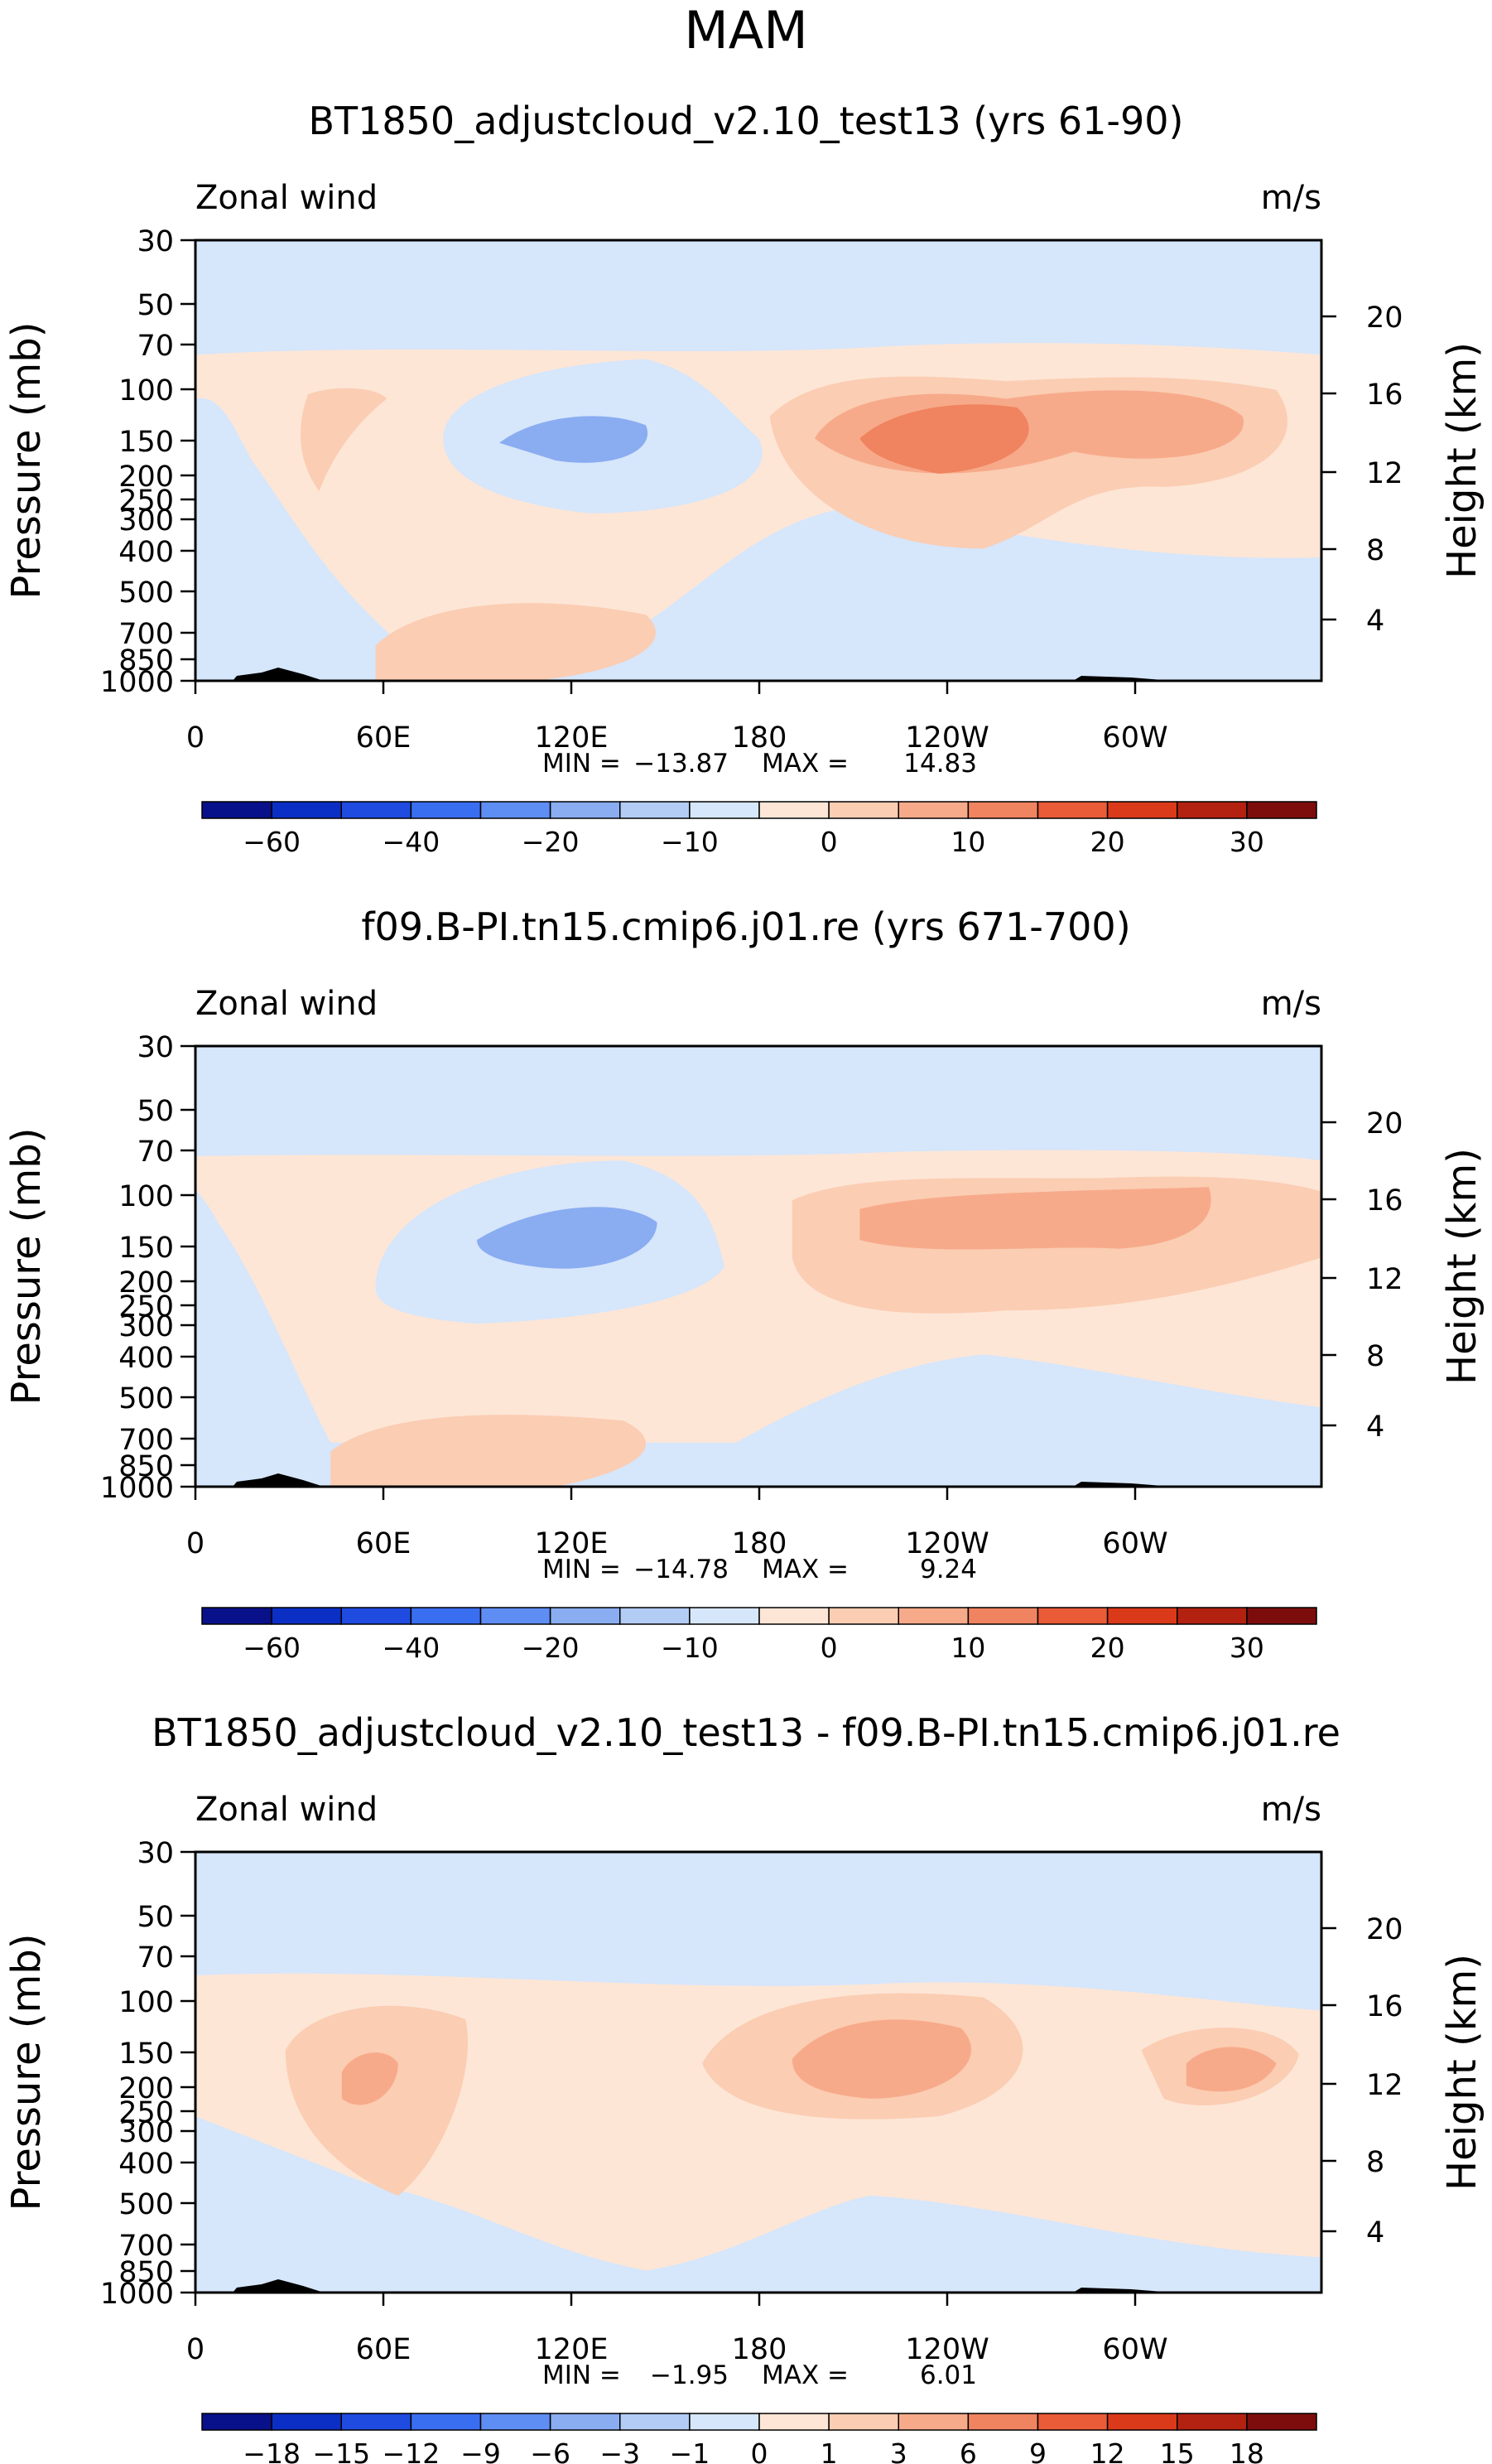  What do you see at coordinates (146, 593) in the screenshot?
I see `y-tick-label: 500` at bounding box center [146, 593].